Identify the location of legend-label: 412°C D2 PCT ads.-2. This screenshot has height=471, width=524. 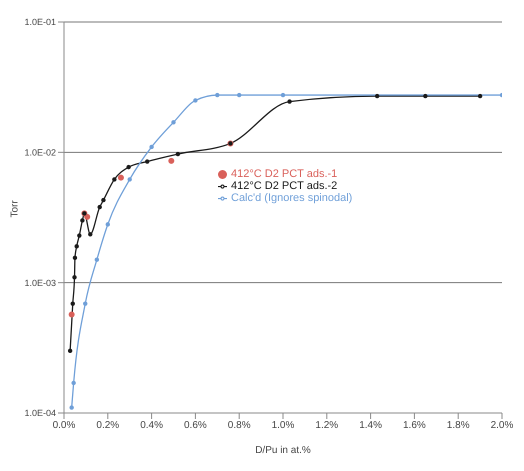
(284, 186).